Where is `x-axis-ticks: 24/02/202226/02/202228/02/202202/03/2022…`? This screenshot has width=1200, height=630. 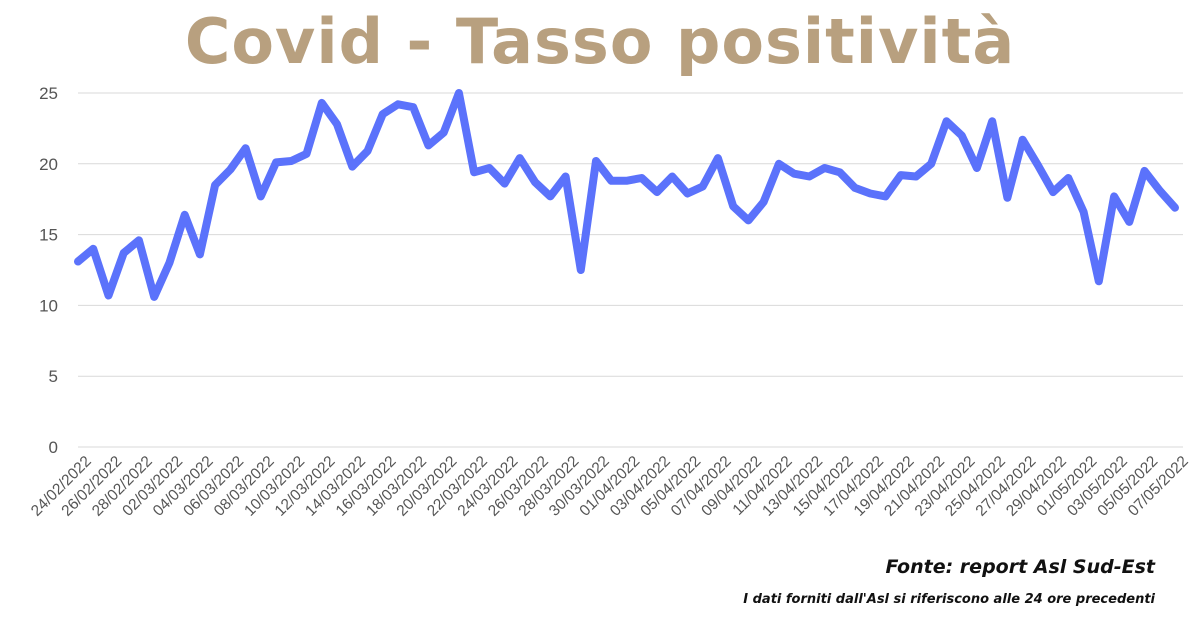
x-axis-ticks: 24/02/202226/02/202228/02/202202/03/2022… is located at coordinates (610, 486).